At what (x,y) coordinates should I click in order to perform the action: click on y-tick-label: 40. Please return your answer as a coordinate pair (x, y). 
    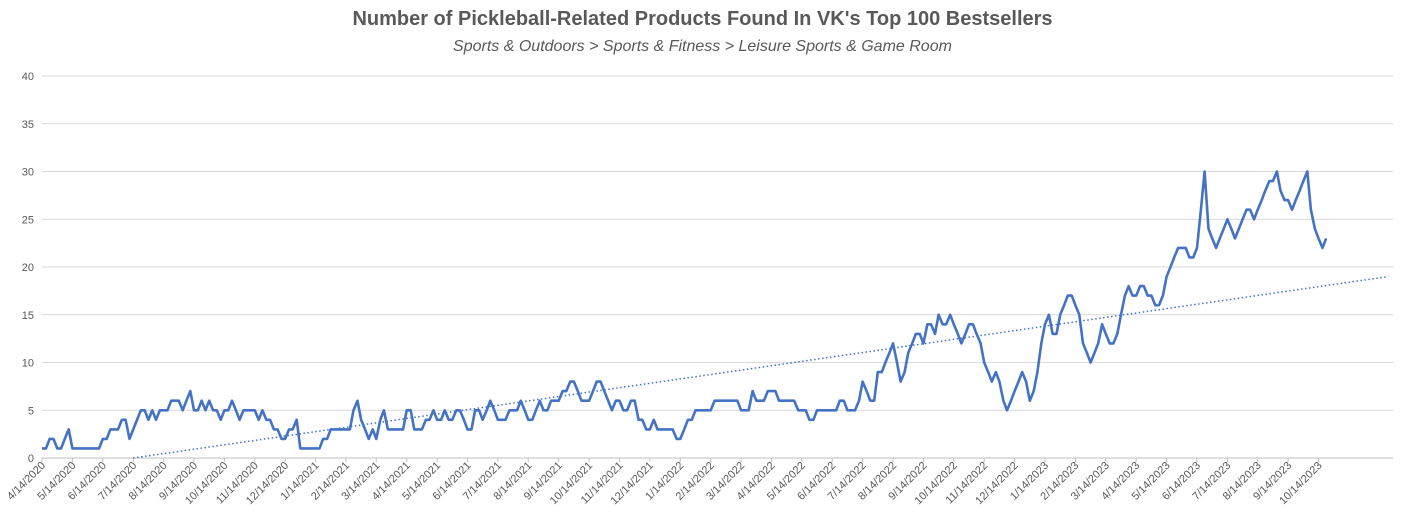
    Looking at the image, I should click on (28, 77).